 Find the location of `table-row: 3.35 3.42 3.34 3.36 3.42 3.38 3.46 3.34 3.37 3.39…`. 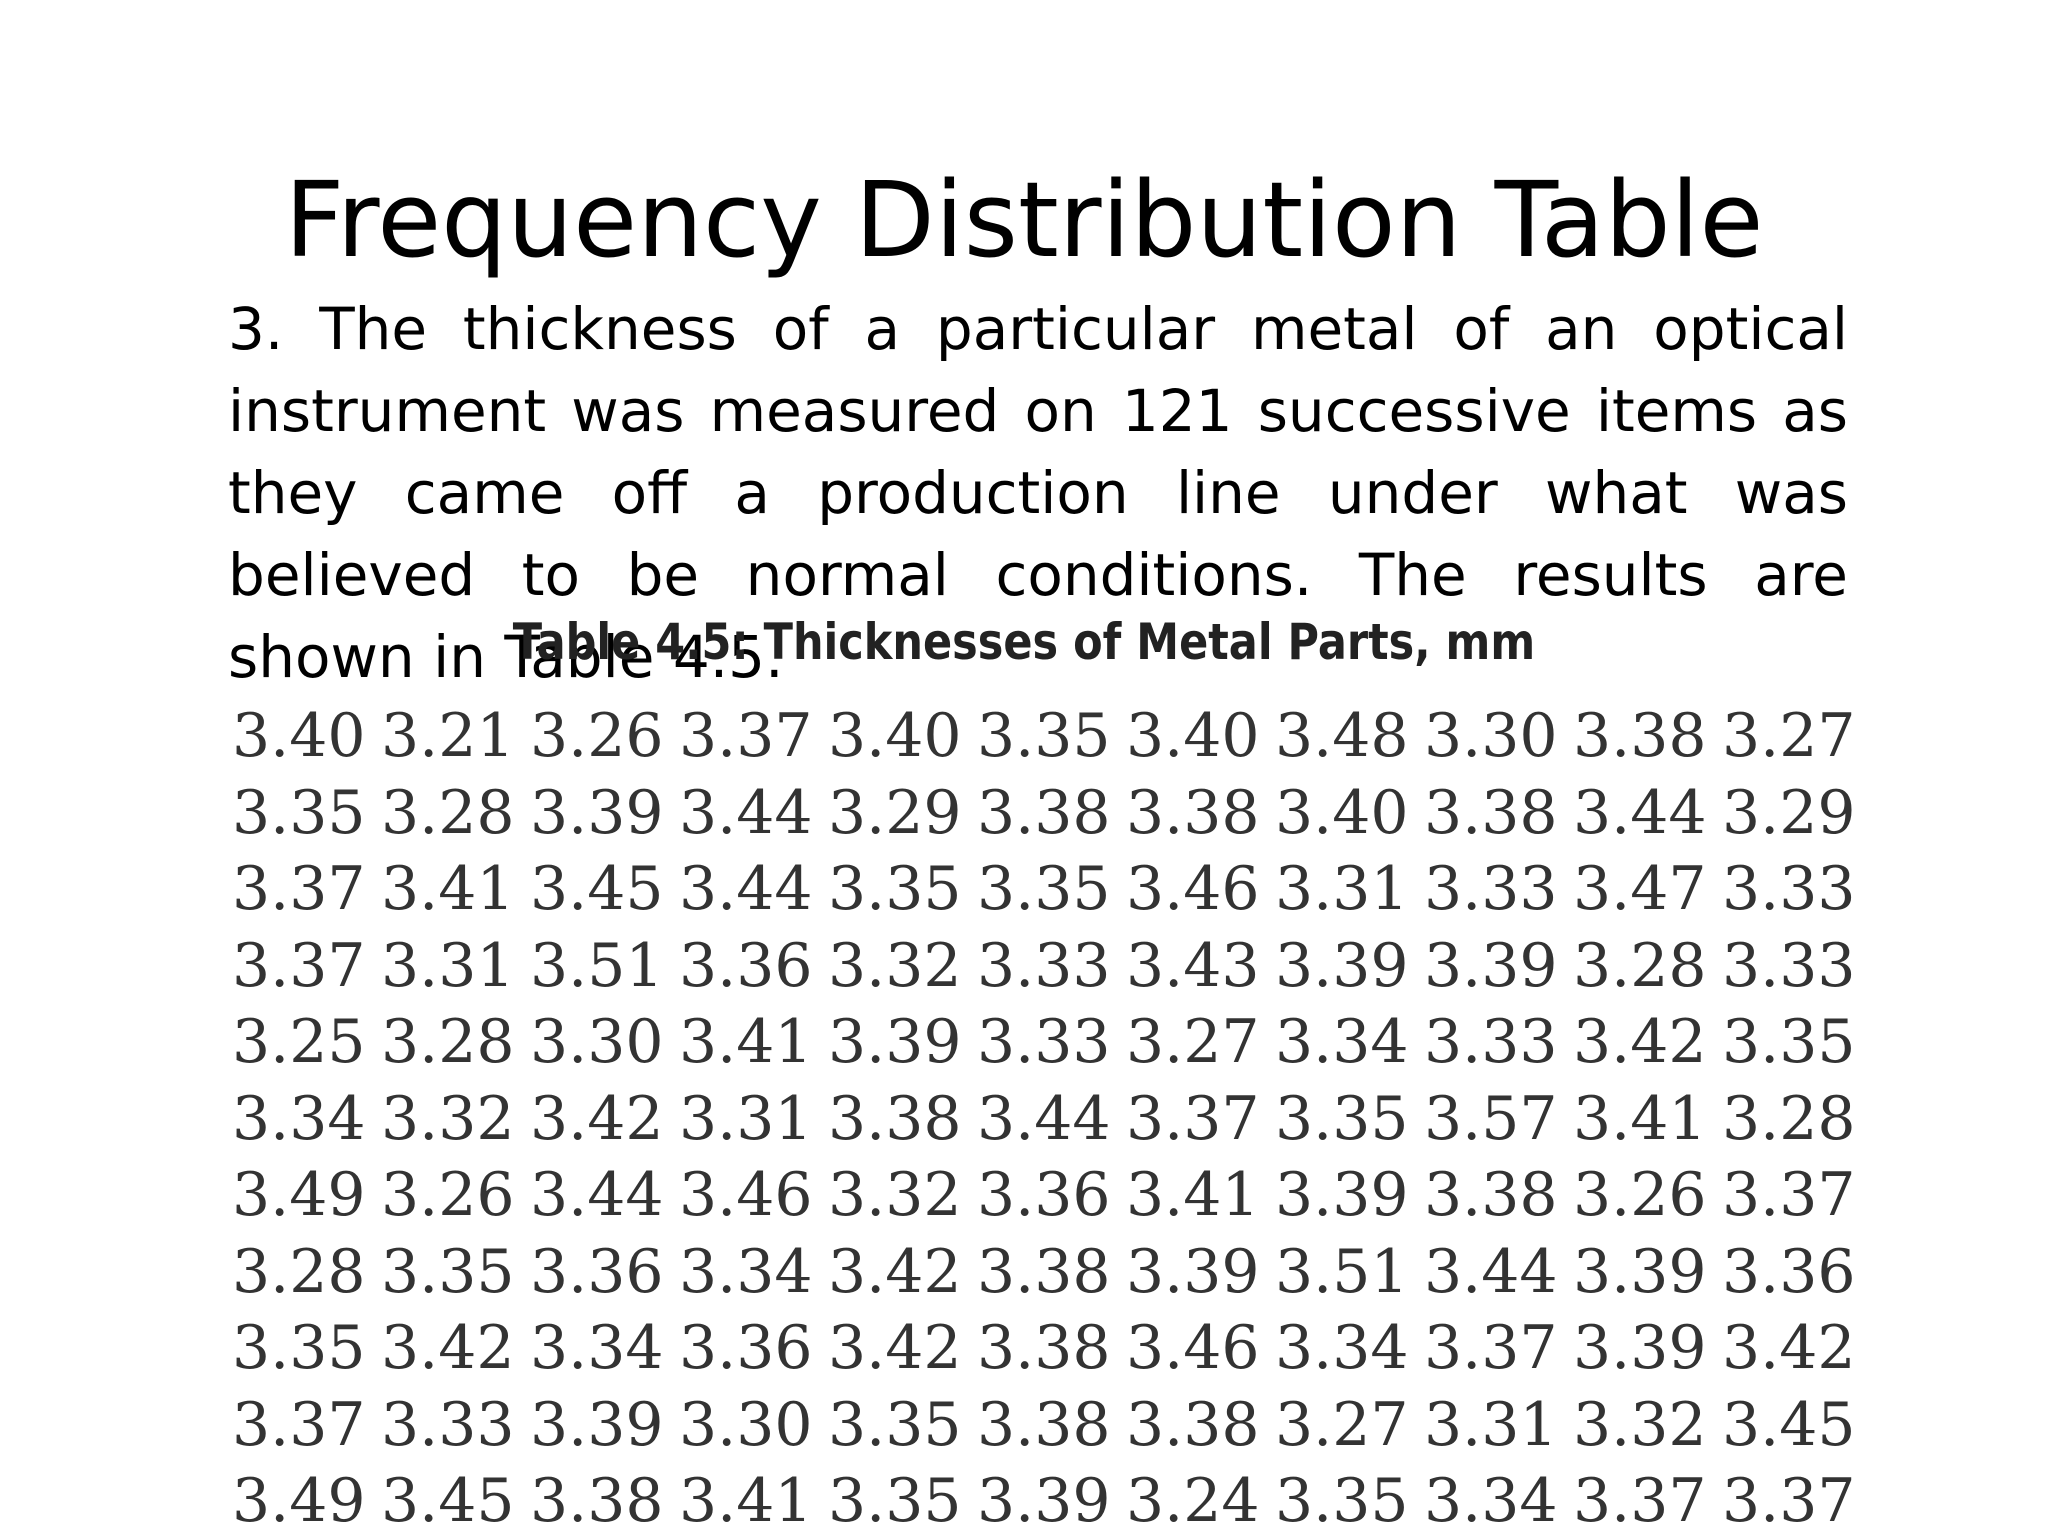

table-row: 3.35 3.42 3.34 3.36 3.42 3.38 3.46 3.34 3.37 3.39… is located at coordinates (1051, 1348).